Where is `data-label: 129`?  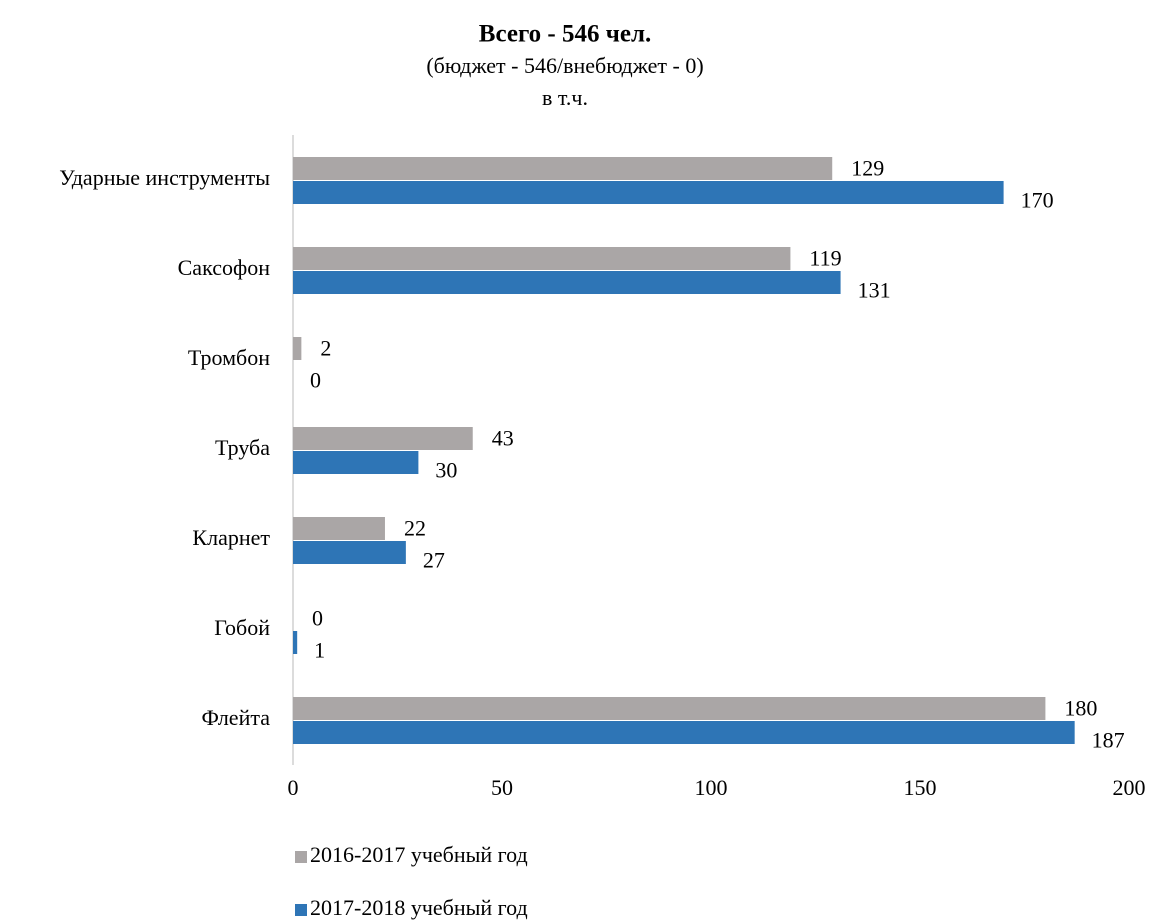
data-label: 129 is located at coordinates (867, 168).